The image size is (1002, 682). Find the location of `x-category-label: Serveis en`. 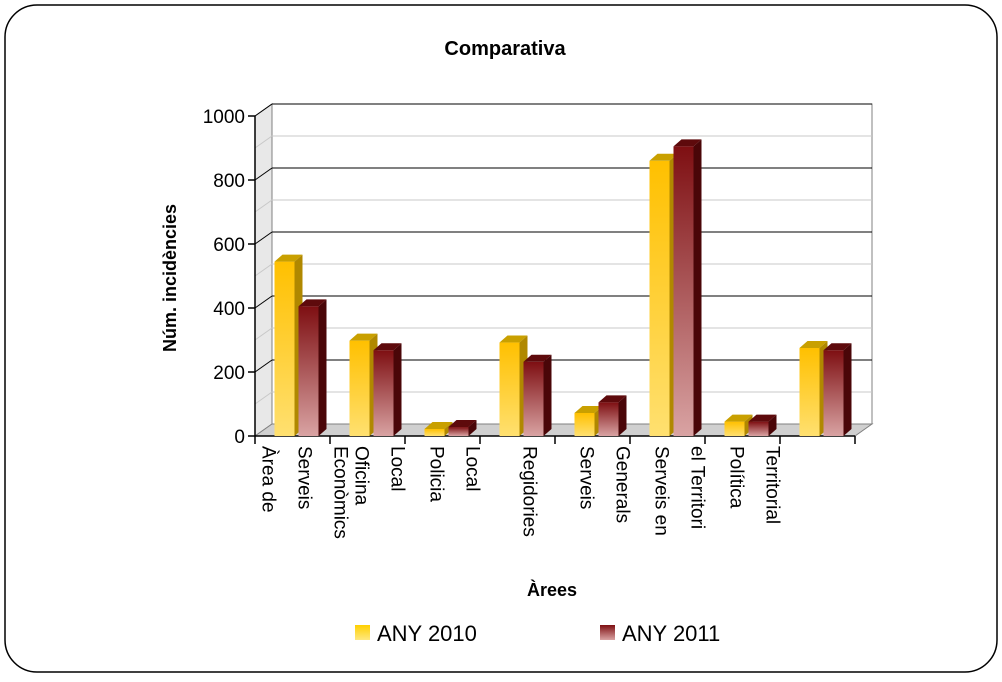

x-category-label: Serveis en is located at coordinates (661, 491).